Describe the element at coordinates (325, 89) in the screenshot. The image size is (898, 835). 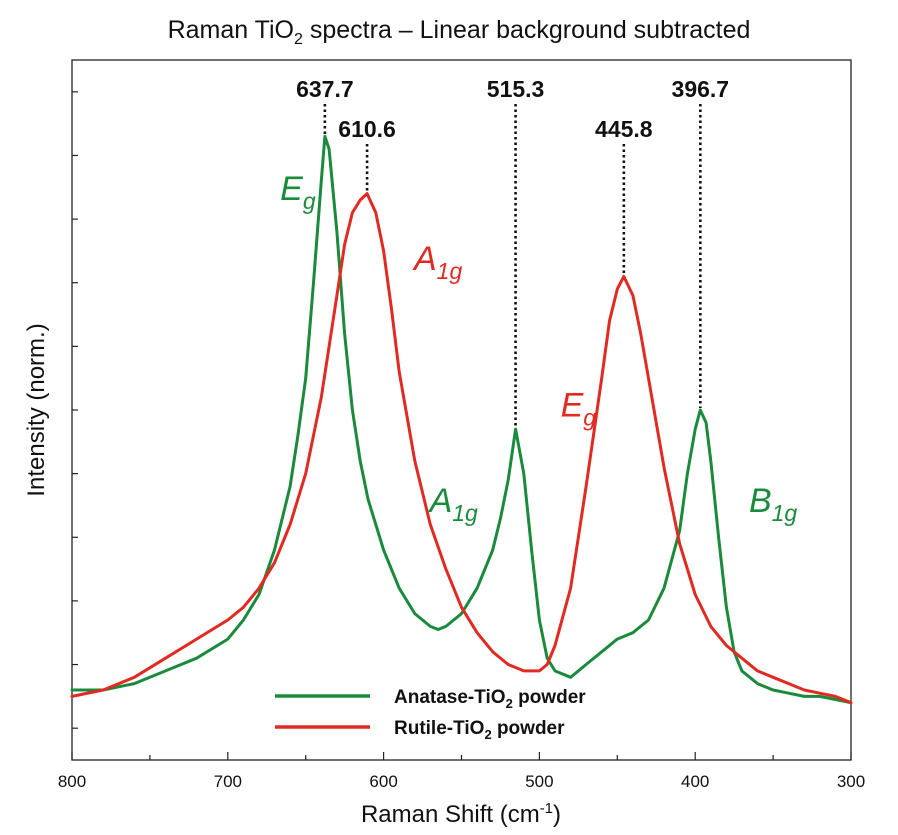
I see `peak-label-637.7: 637.7` at that location.